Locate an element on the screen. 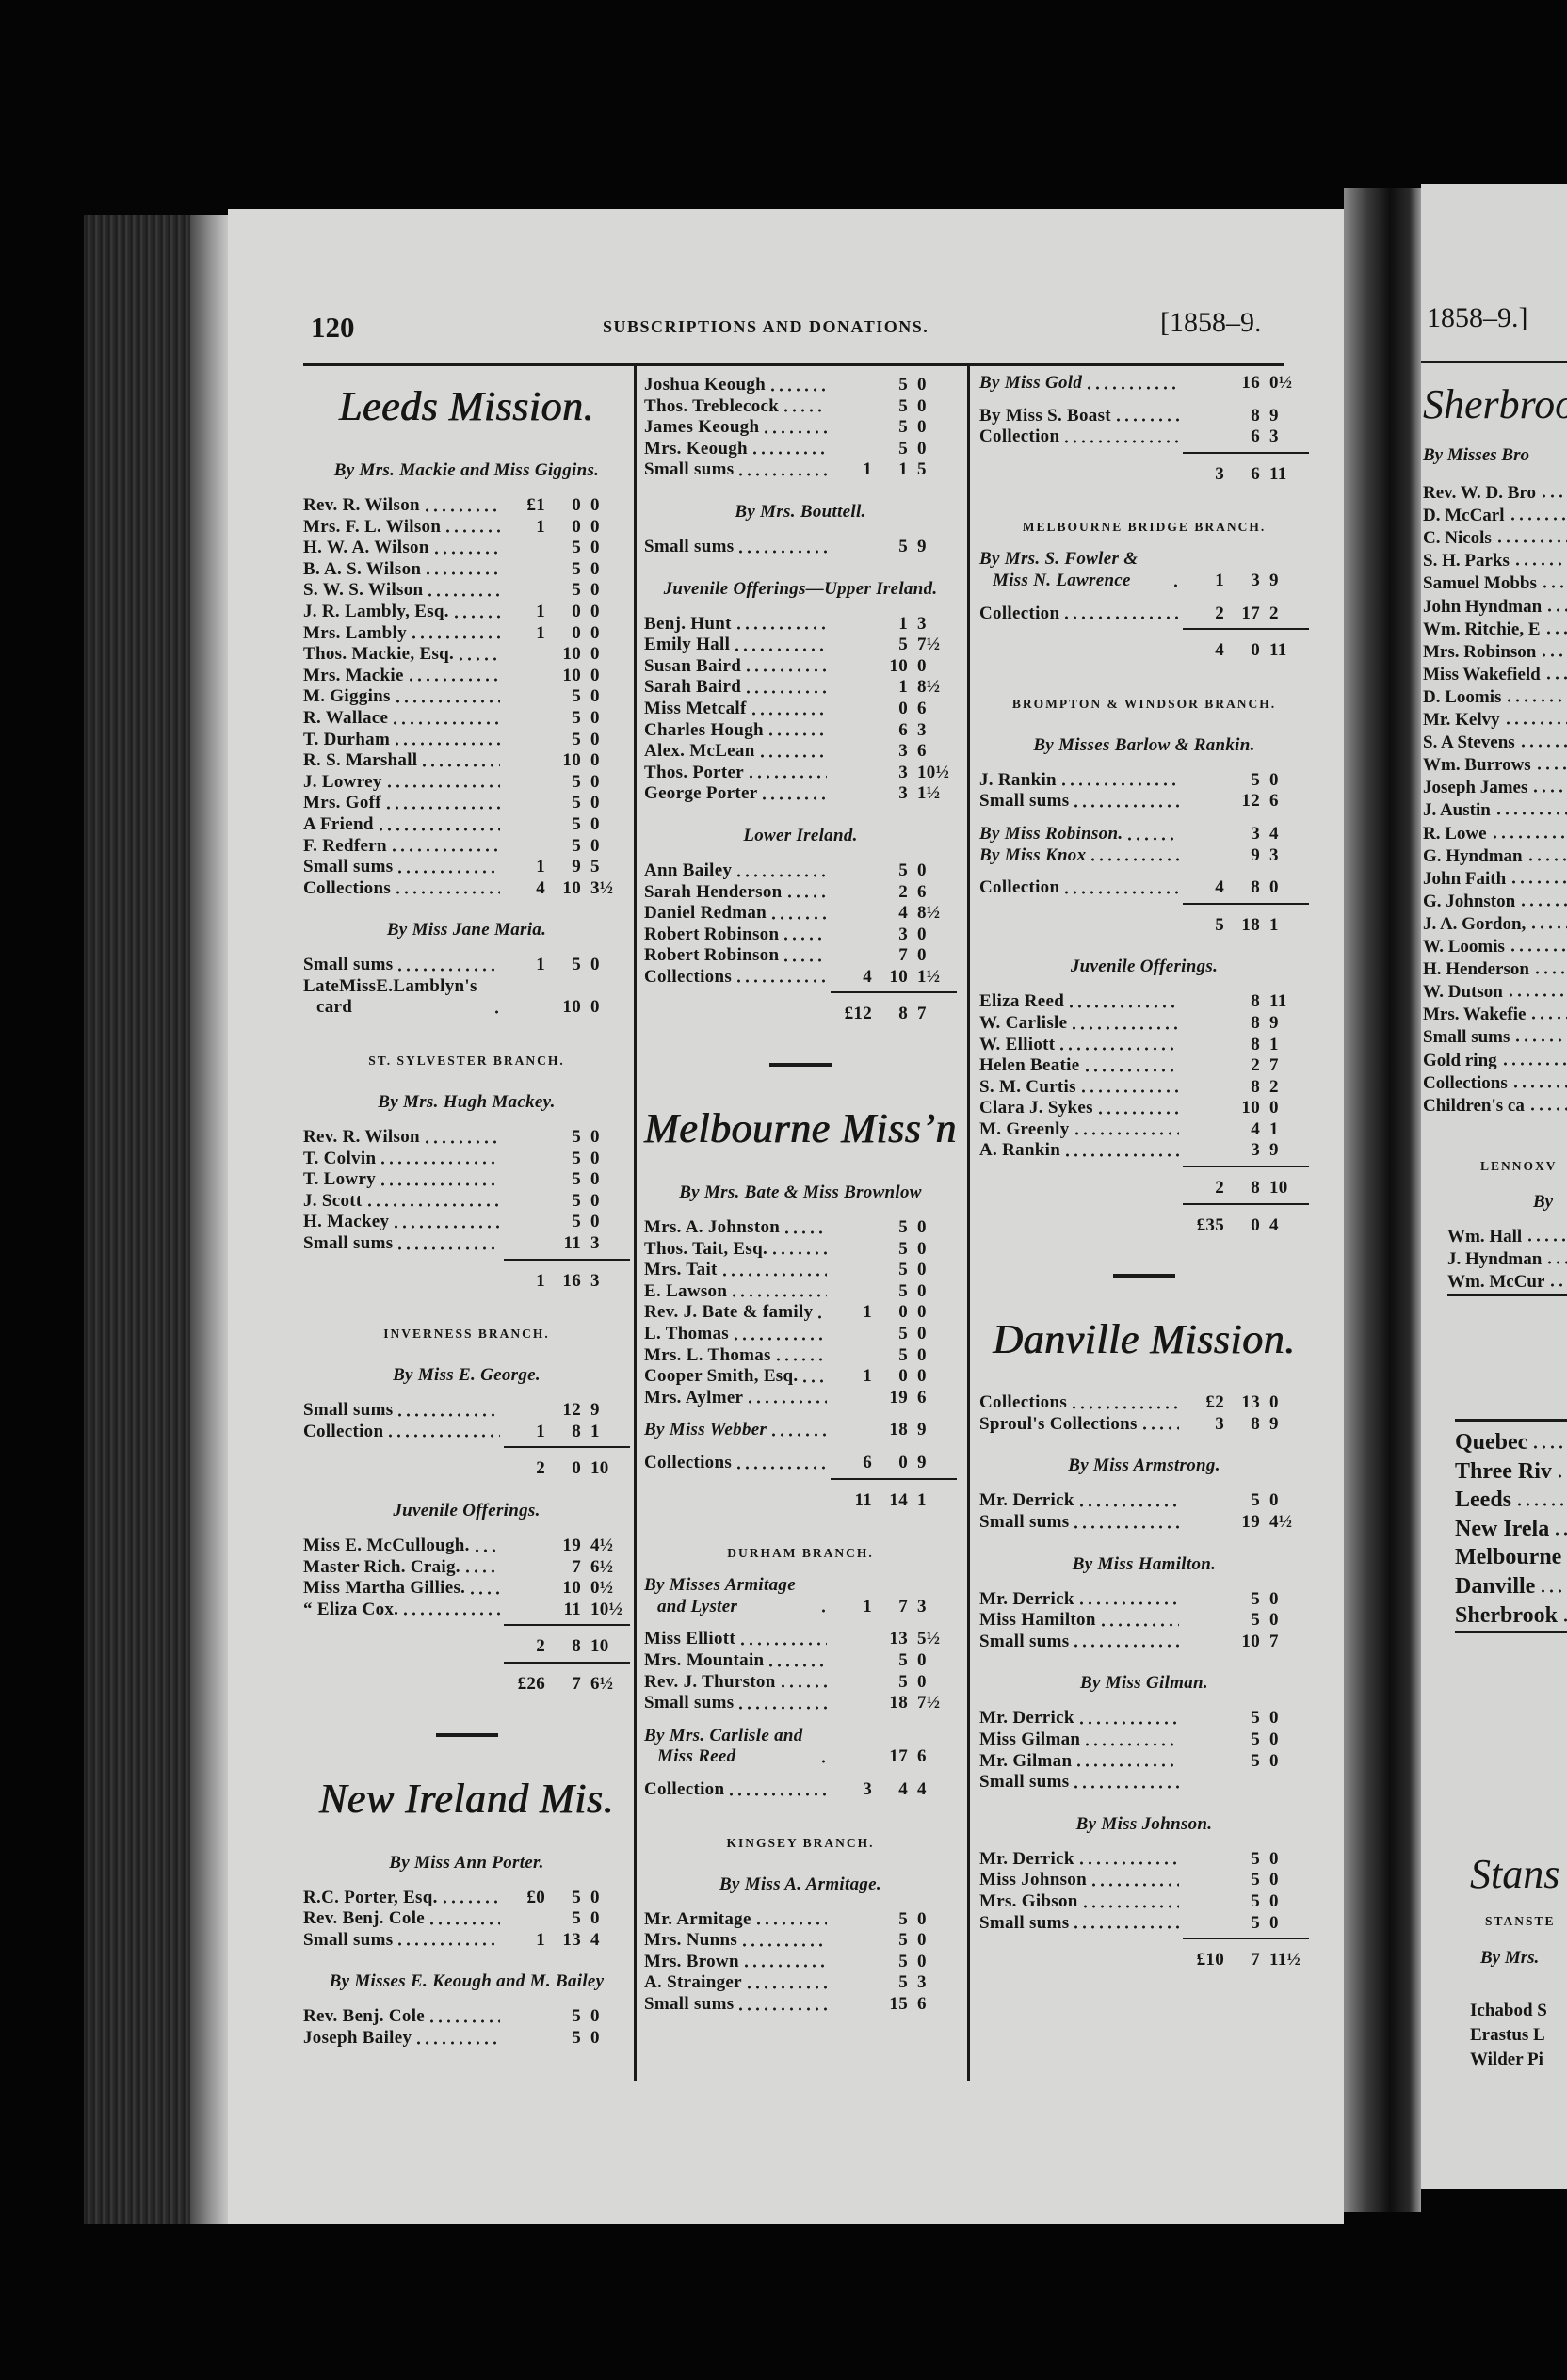 The height and width of the screenshot is (2380, 1567). shillings-value: 9 is located at coordinates (576, 867).